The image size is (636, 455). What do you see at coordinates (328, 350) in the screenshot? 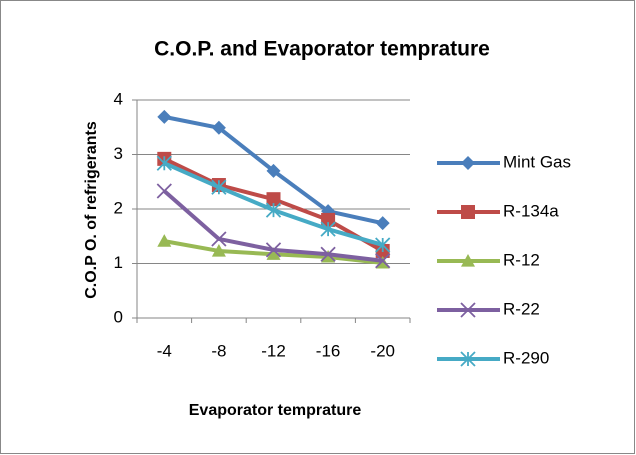
I see `x-tick-label: -16` at bounding box center [328, 350].